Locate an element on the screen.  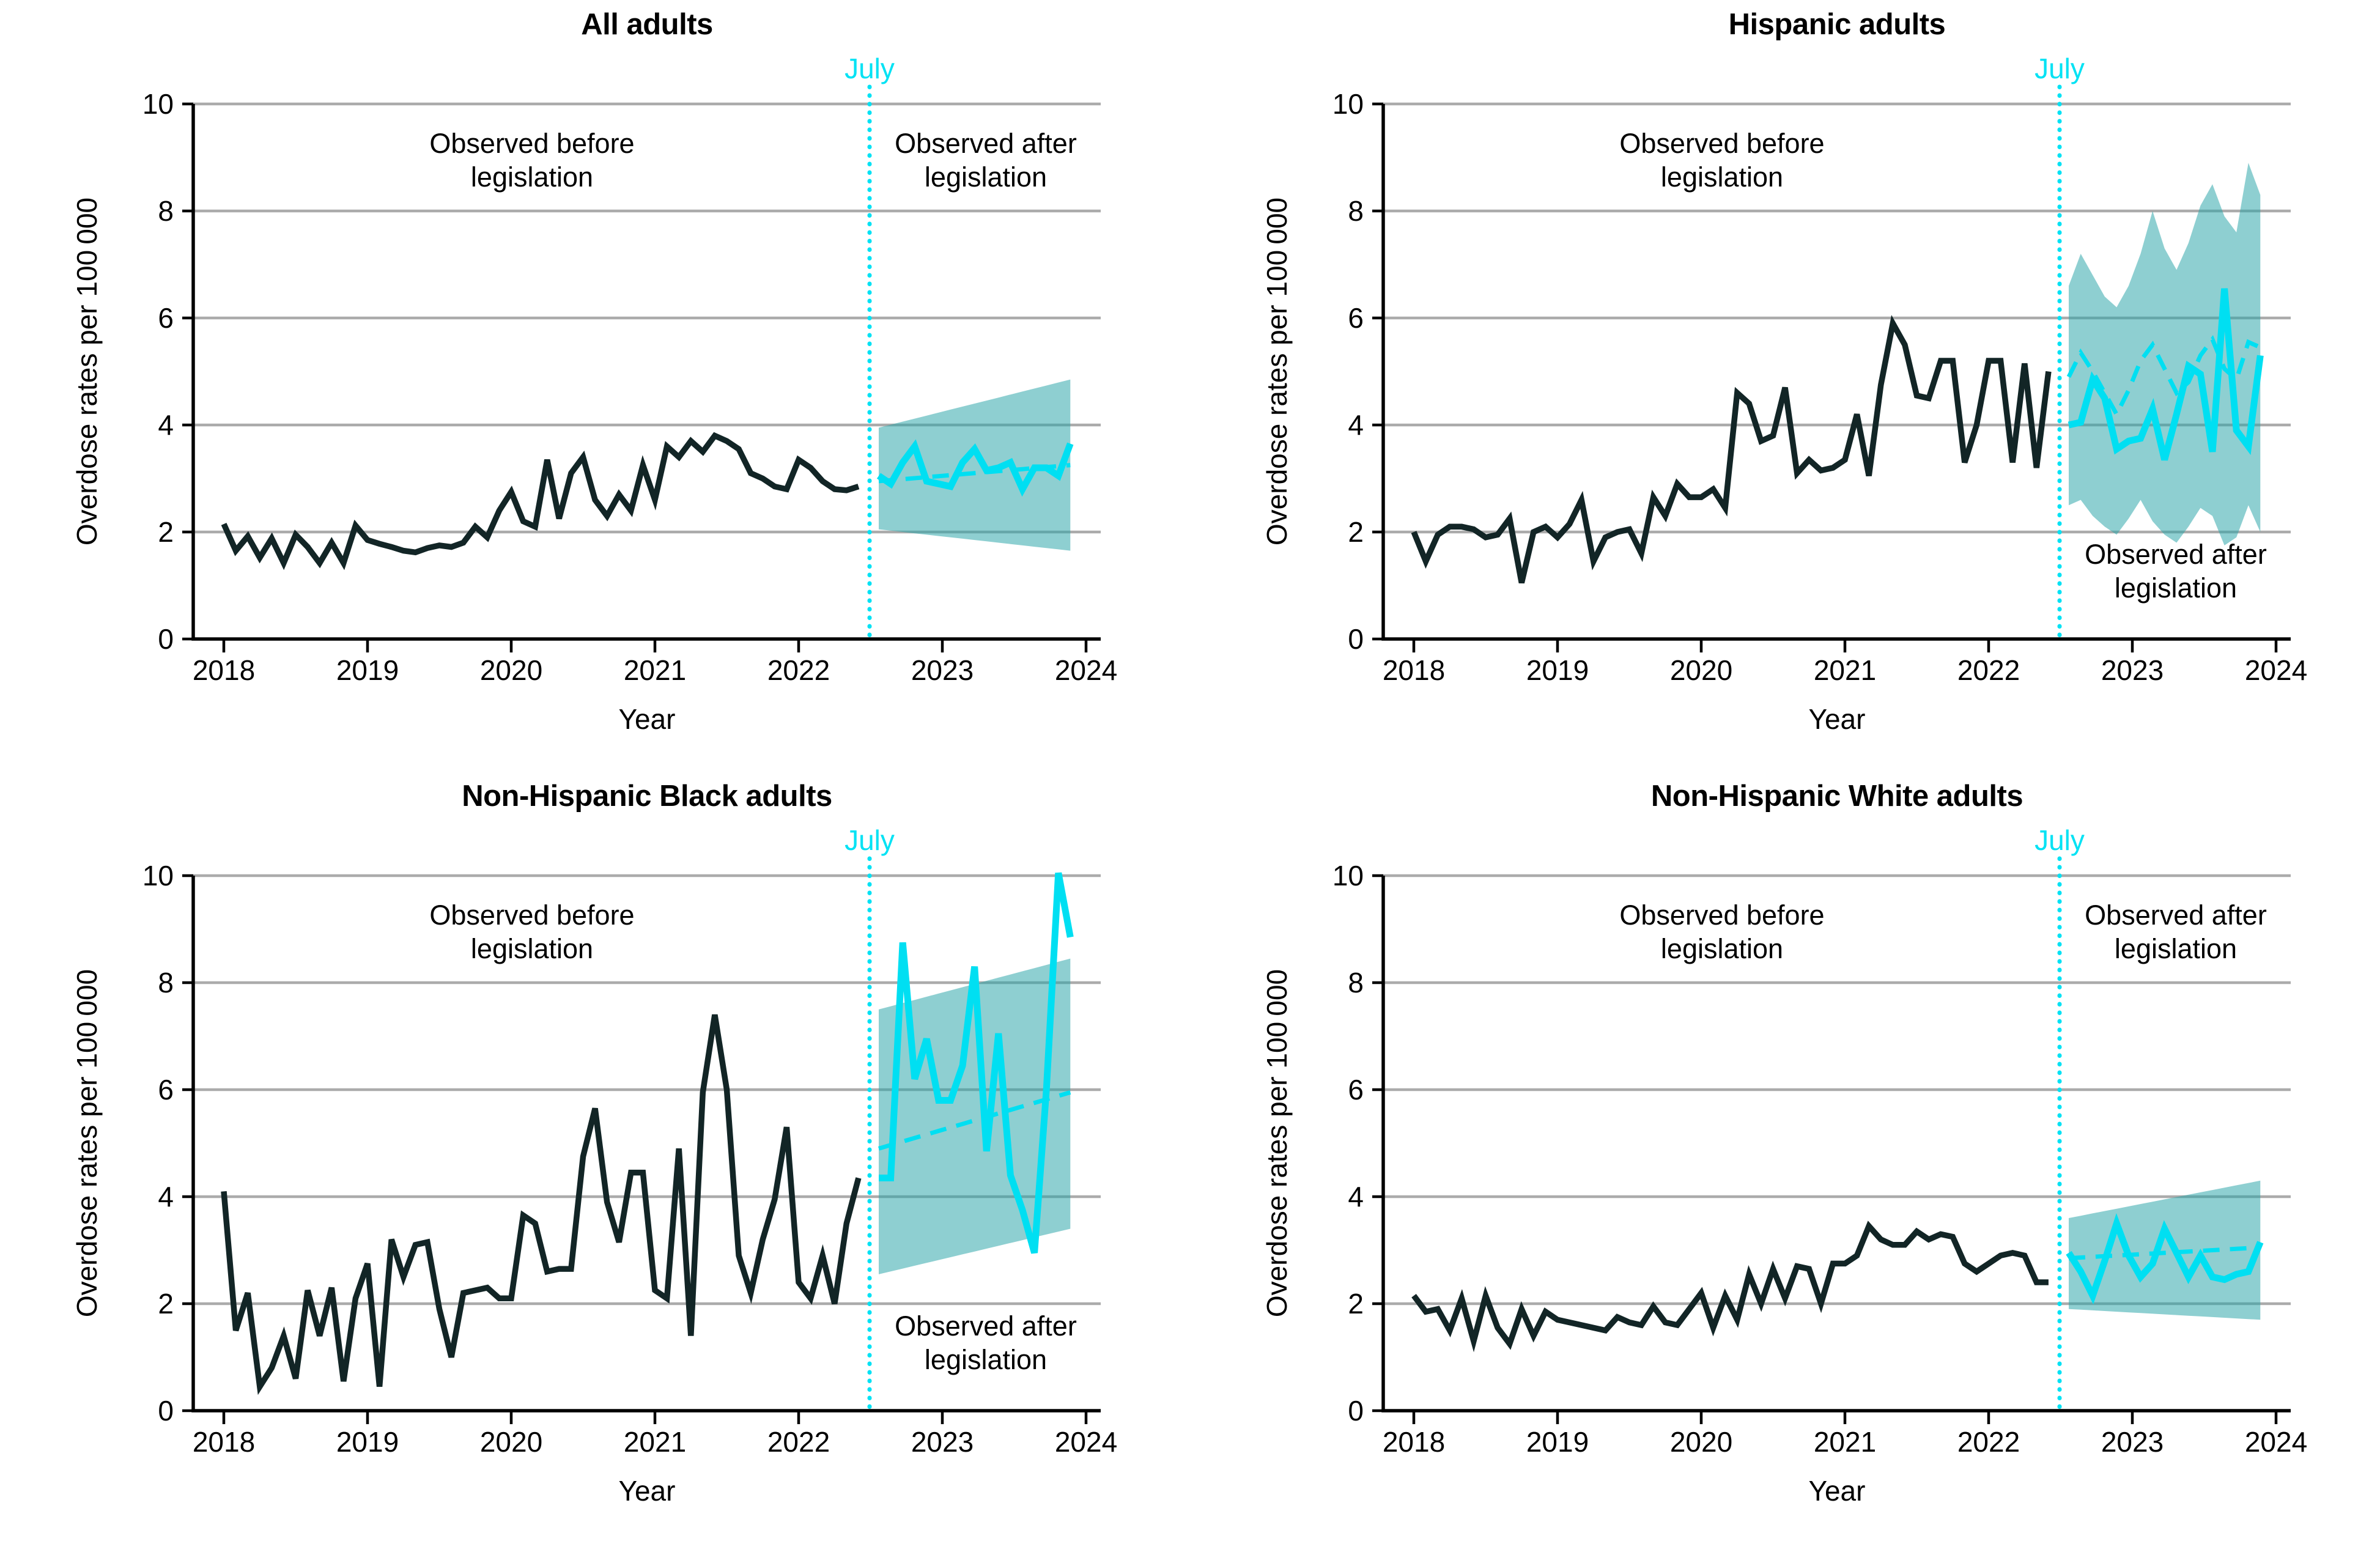
panel-title-all-adults: All adults is located at coordinates (647, 24).